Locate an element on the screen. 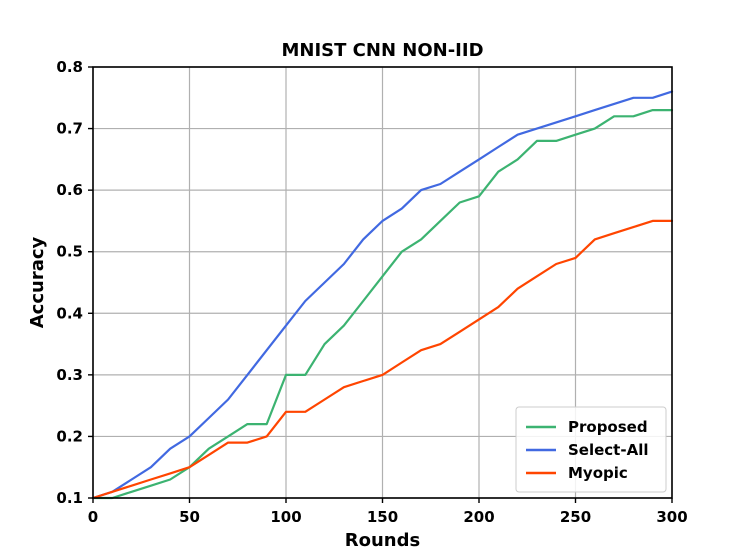  x-axis-title: Rounds is located at coordinates (382, 540).